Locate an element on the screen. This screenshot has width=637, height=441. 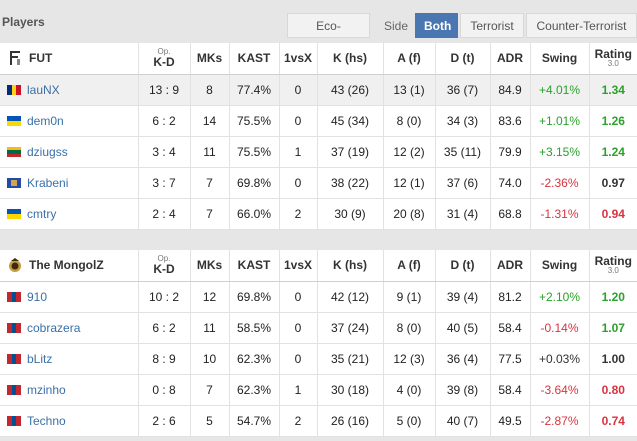
stat-dt: 31 (4) is located at coordinates (462, 214).